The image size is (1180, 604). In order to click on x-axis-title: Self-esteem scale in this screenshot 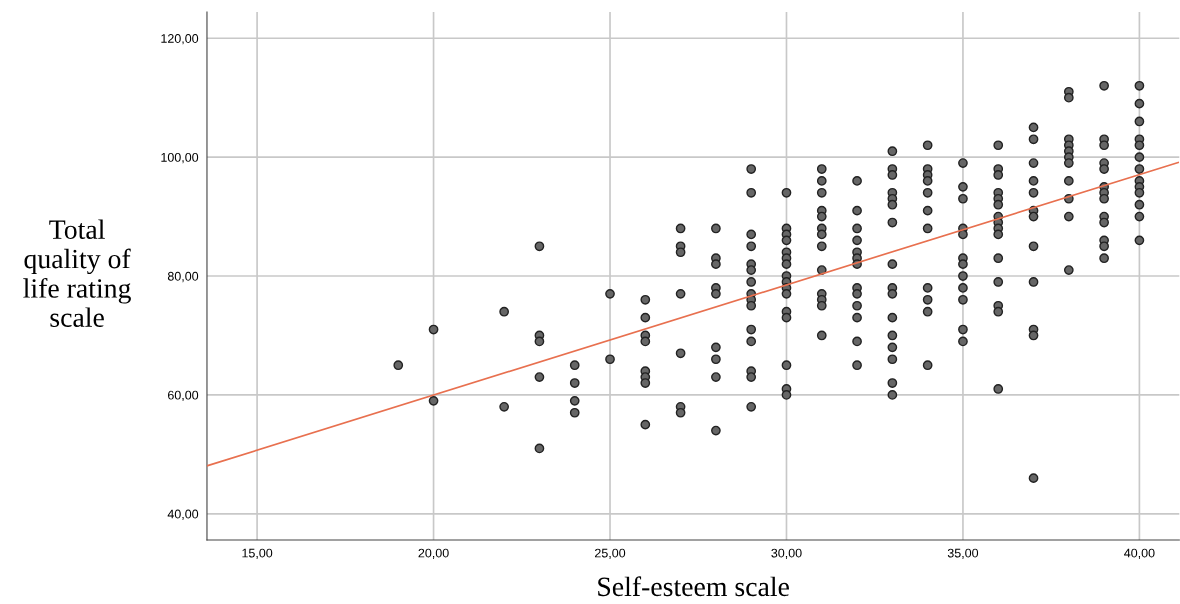, I will do `click(693, 586)`.